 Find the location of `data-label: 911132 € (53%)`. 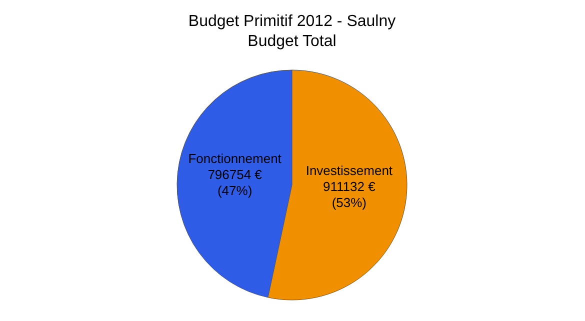

data-label: 911132 € (53%) is located at coordinates (349, 194).